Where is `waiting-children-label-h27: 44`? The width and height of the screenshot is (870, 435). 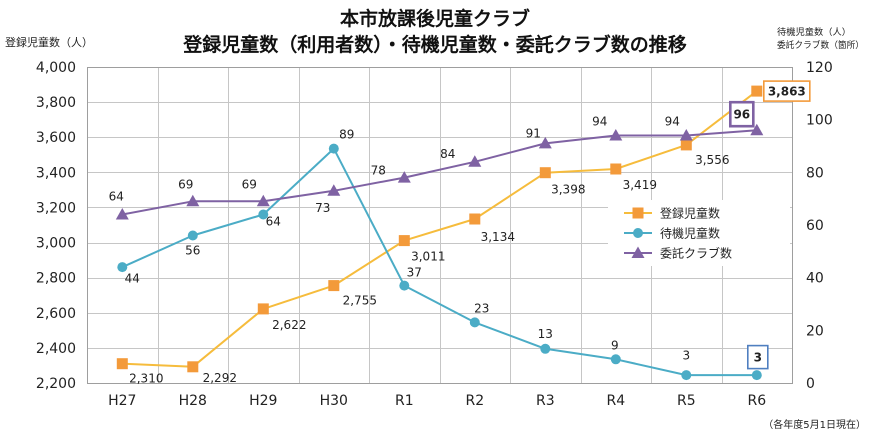 waiting-children-label-h27: 44 is located at coordinates (132, 279).